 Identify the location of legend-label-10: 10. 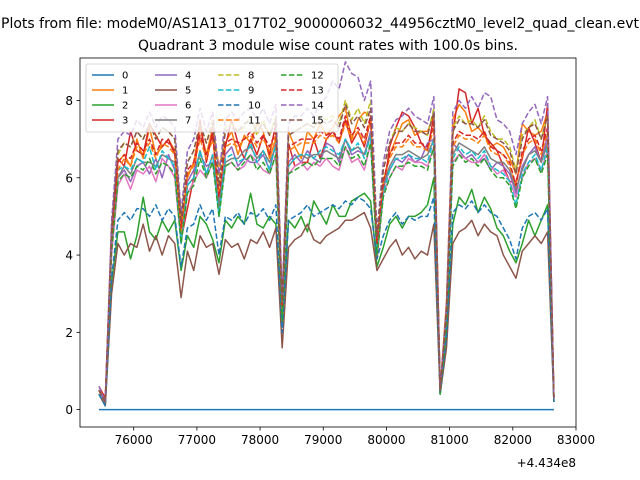
(254, 106).